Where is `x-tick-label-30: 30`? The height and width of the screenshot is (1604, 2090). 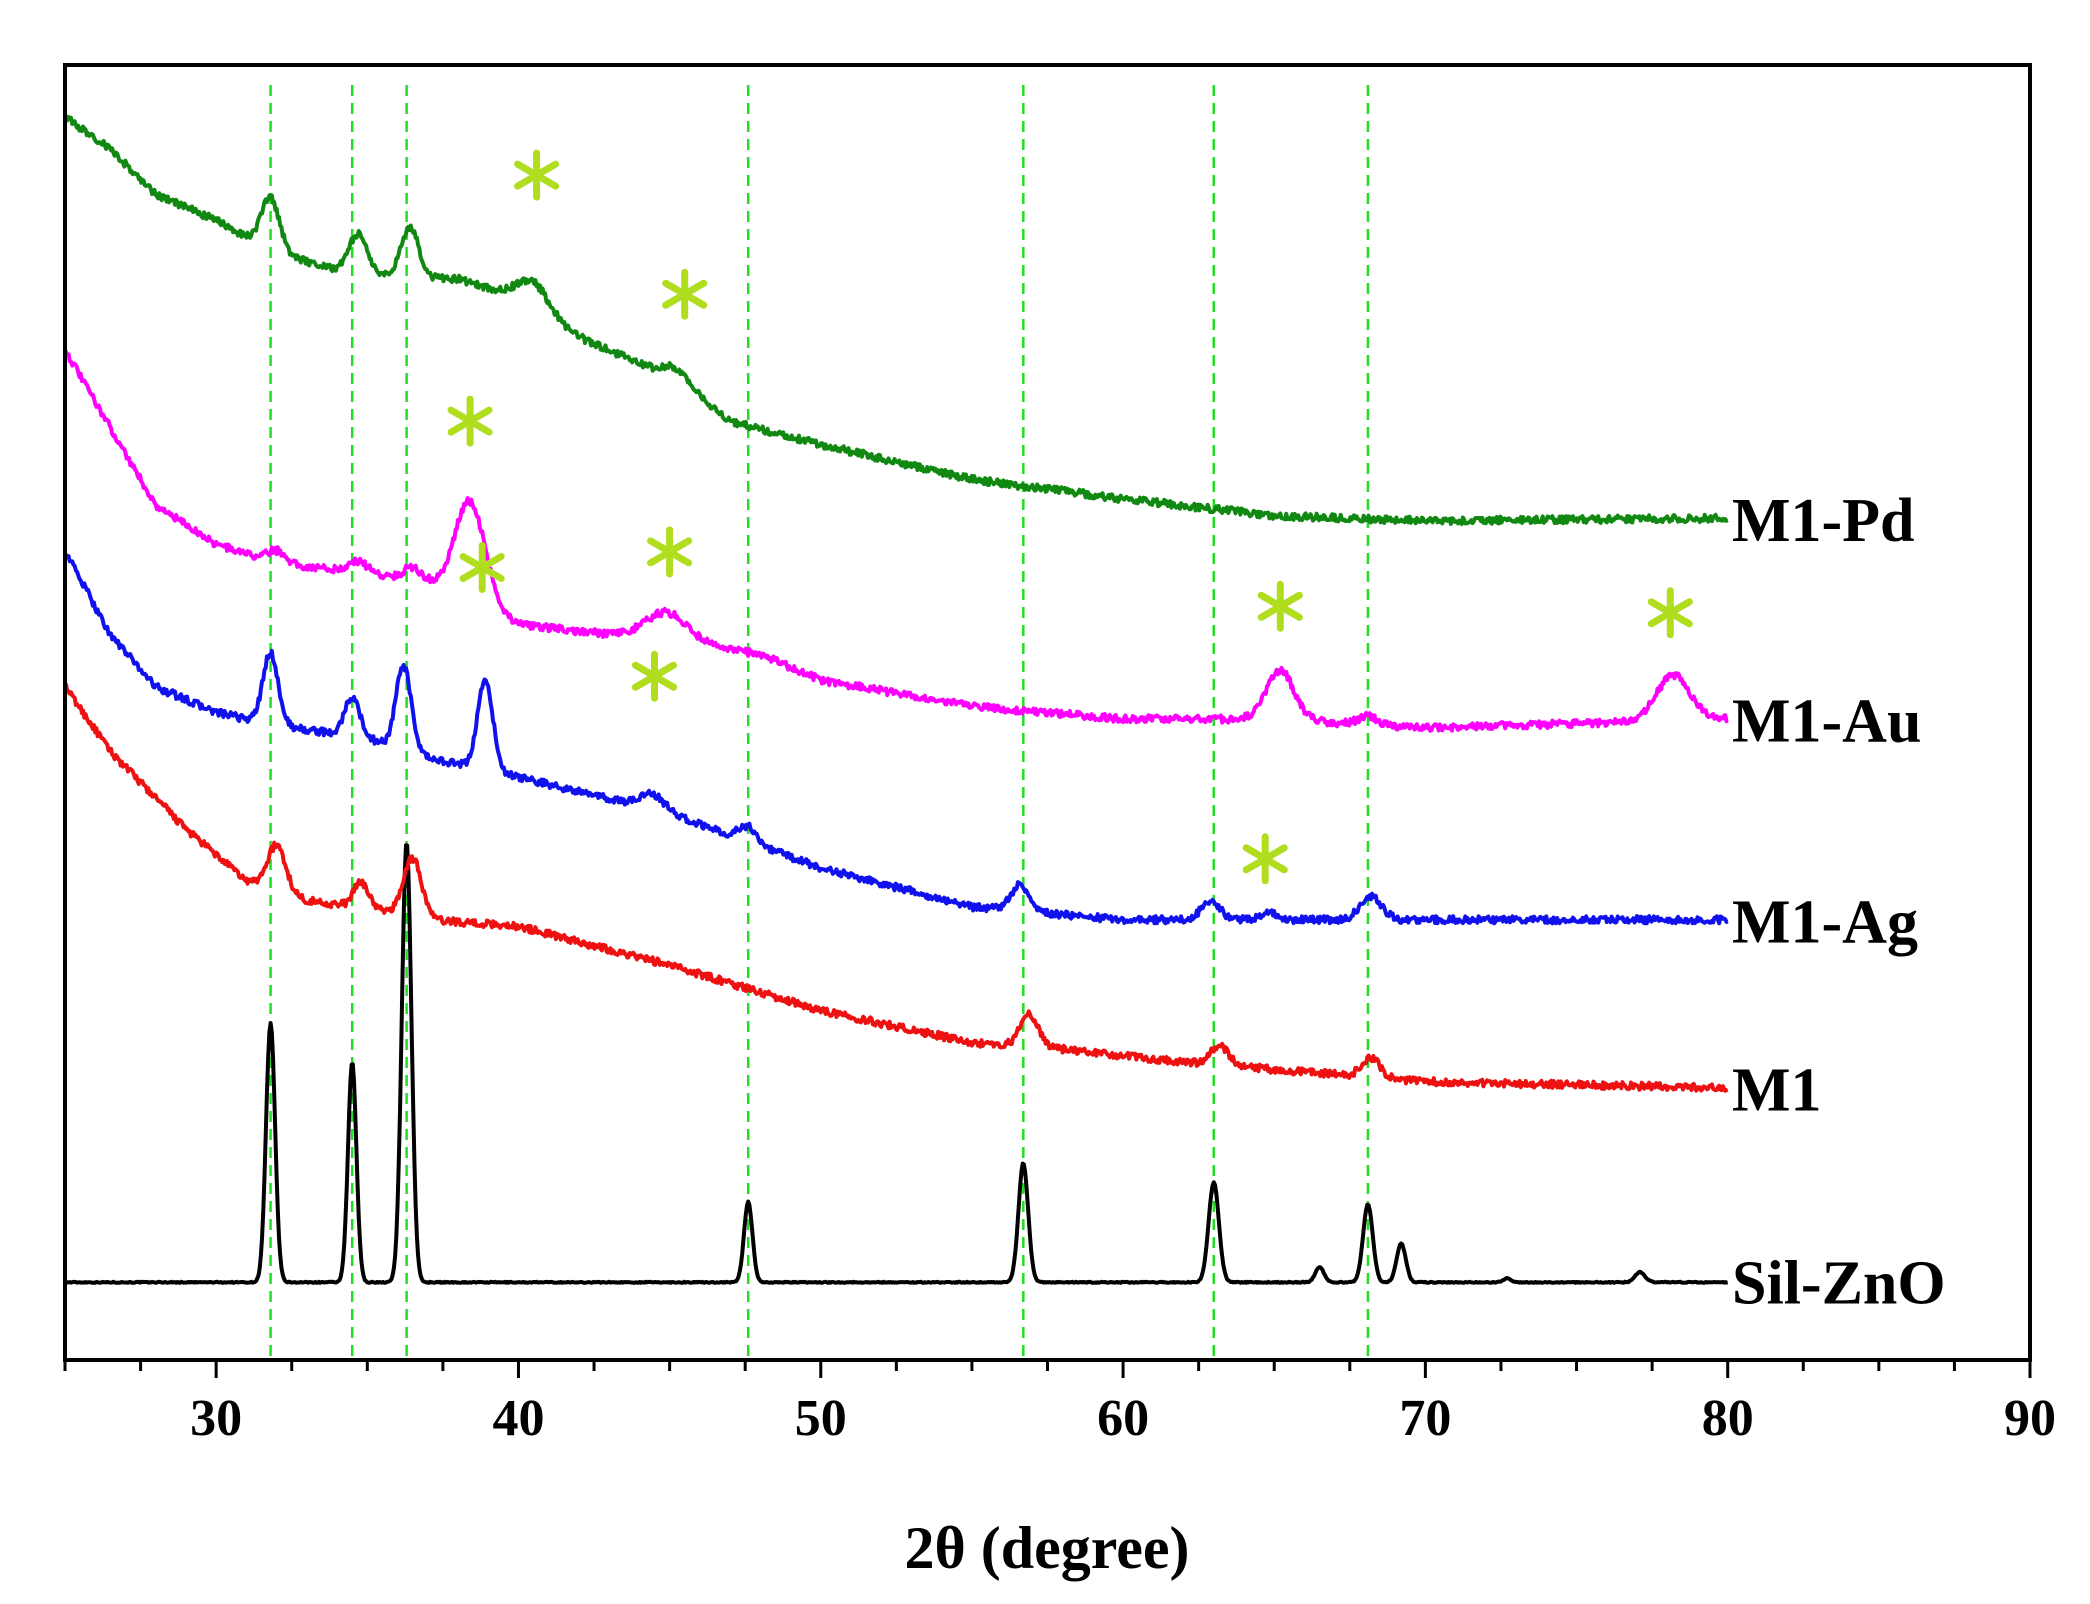 x-tick-label-30: 30 is located at coordinates (216, 1418).